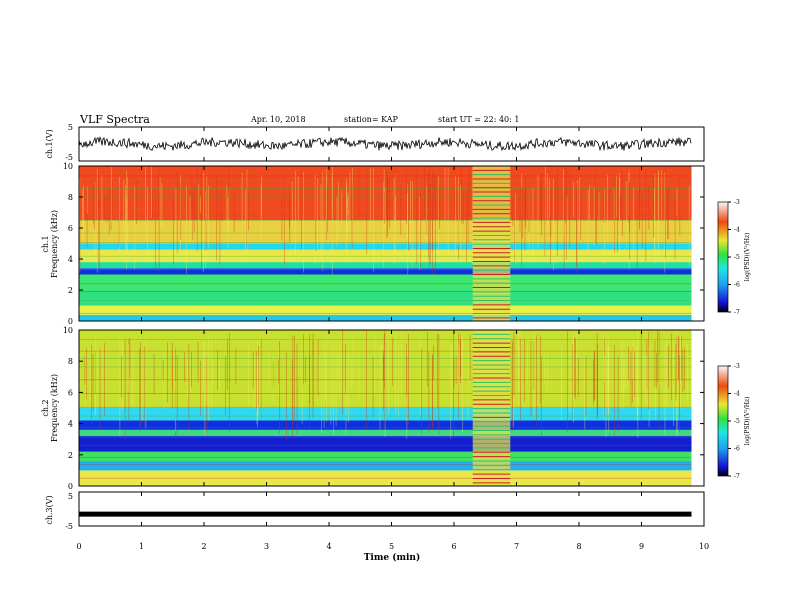  Describe the element at coordinates (69, 157) in the screenshot. I see `ch1-ytick-bottom: -5` at that location.